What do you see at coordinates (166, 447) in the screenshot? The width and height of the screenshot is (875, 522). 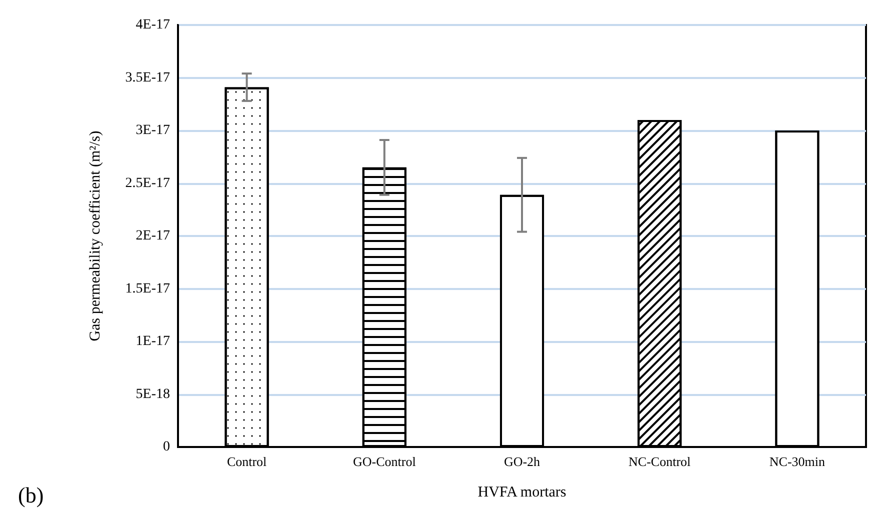 I see `y-tick-label: 0` at bounding box center [166, 447].